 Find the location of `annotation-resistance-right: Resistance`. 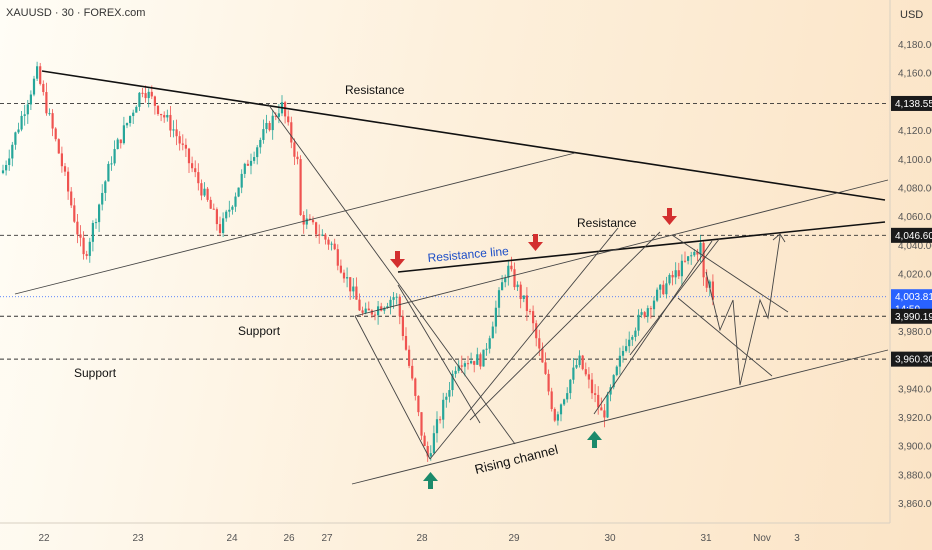

annotation-resistance-right: Resistance is located at coordinates (607, 223).